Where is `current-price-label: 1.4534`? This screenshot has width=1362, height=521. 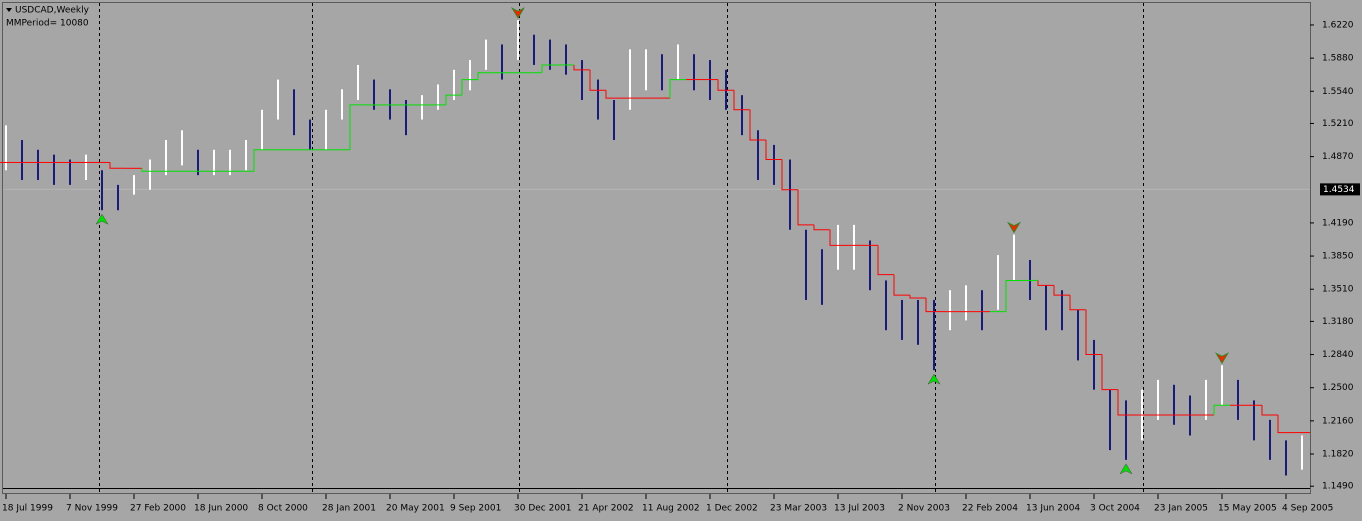 current-price-label: 1.4534 is located at coordinates (1339, 190).